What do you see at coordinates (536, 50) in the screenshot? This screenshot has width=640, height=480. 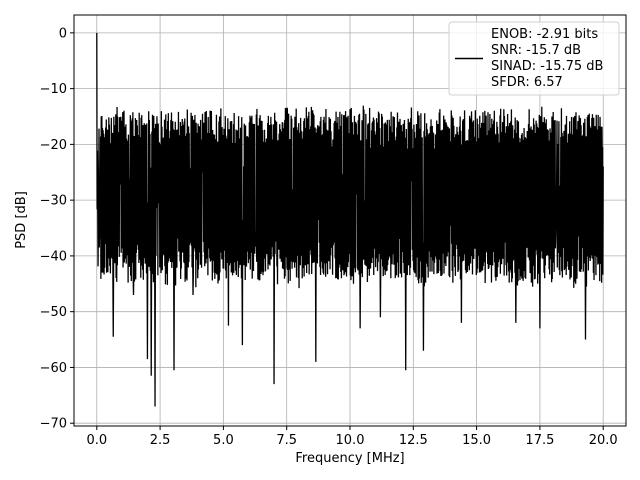 I see `legend-entry-snr: SNR: -15.7 dB` at bounding box center [536, 50].